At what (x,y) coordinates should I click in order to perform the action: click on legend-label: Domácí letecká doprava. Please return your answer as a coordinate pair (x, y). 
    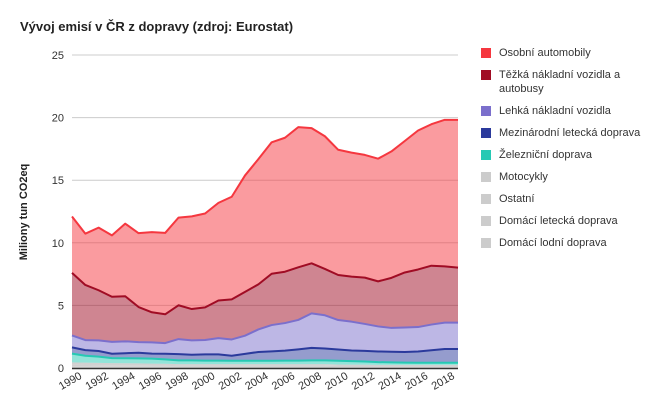
    Looking at the image, I should click on (558, 221).